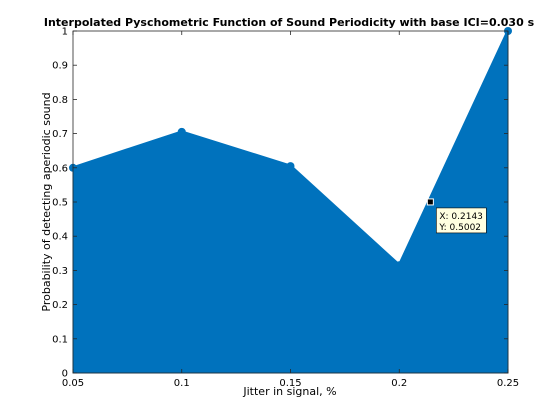 This screenshot has width=560, height=420. I want to click on y-tick-label: 0.5, so click(60, 203).